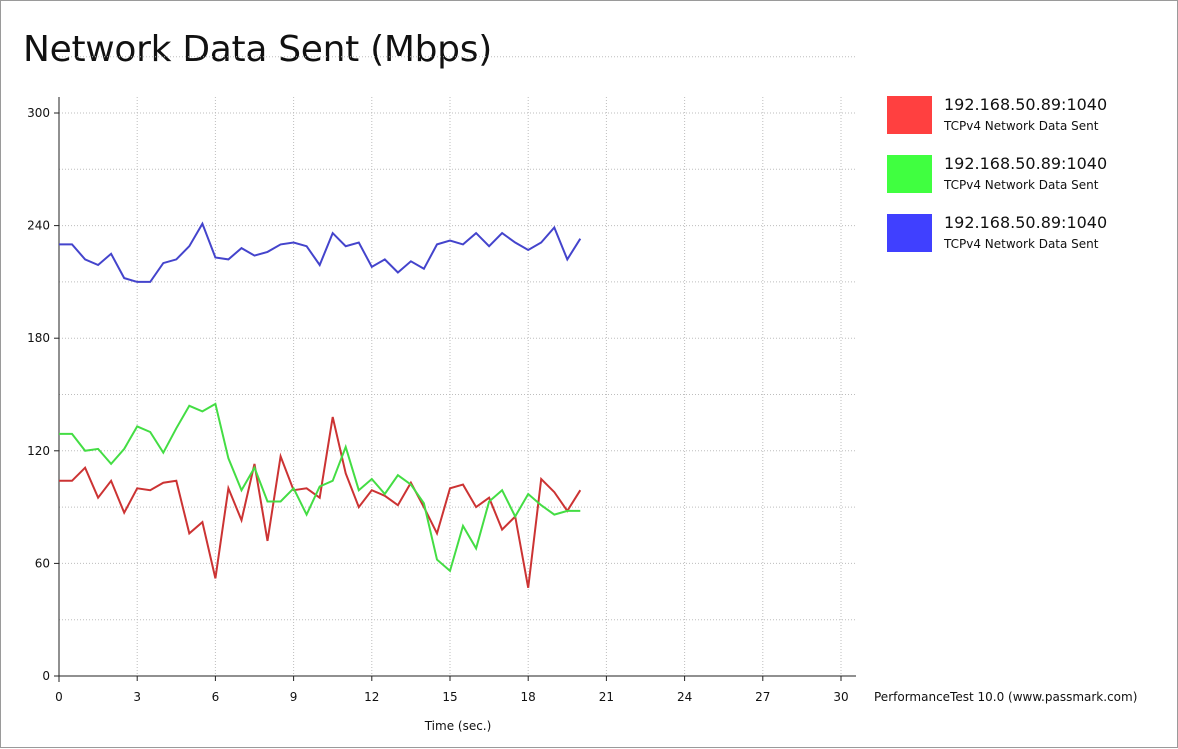 The width and height of the screenshot is (1178, 749). What do you see at coordinates (38, 451) in the screenshot?
I see `y-tick-label: 120` at bounding box center [38, 451].